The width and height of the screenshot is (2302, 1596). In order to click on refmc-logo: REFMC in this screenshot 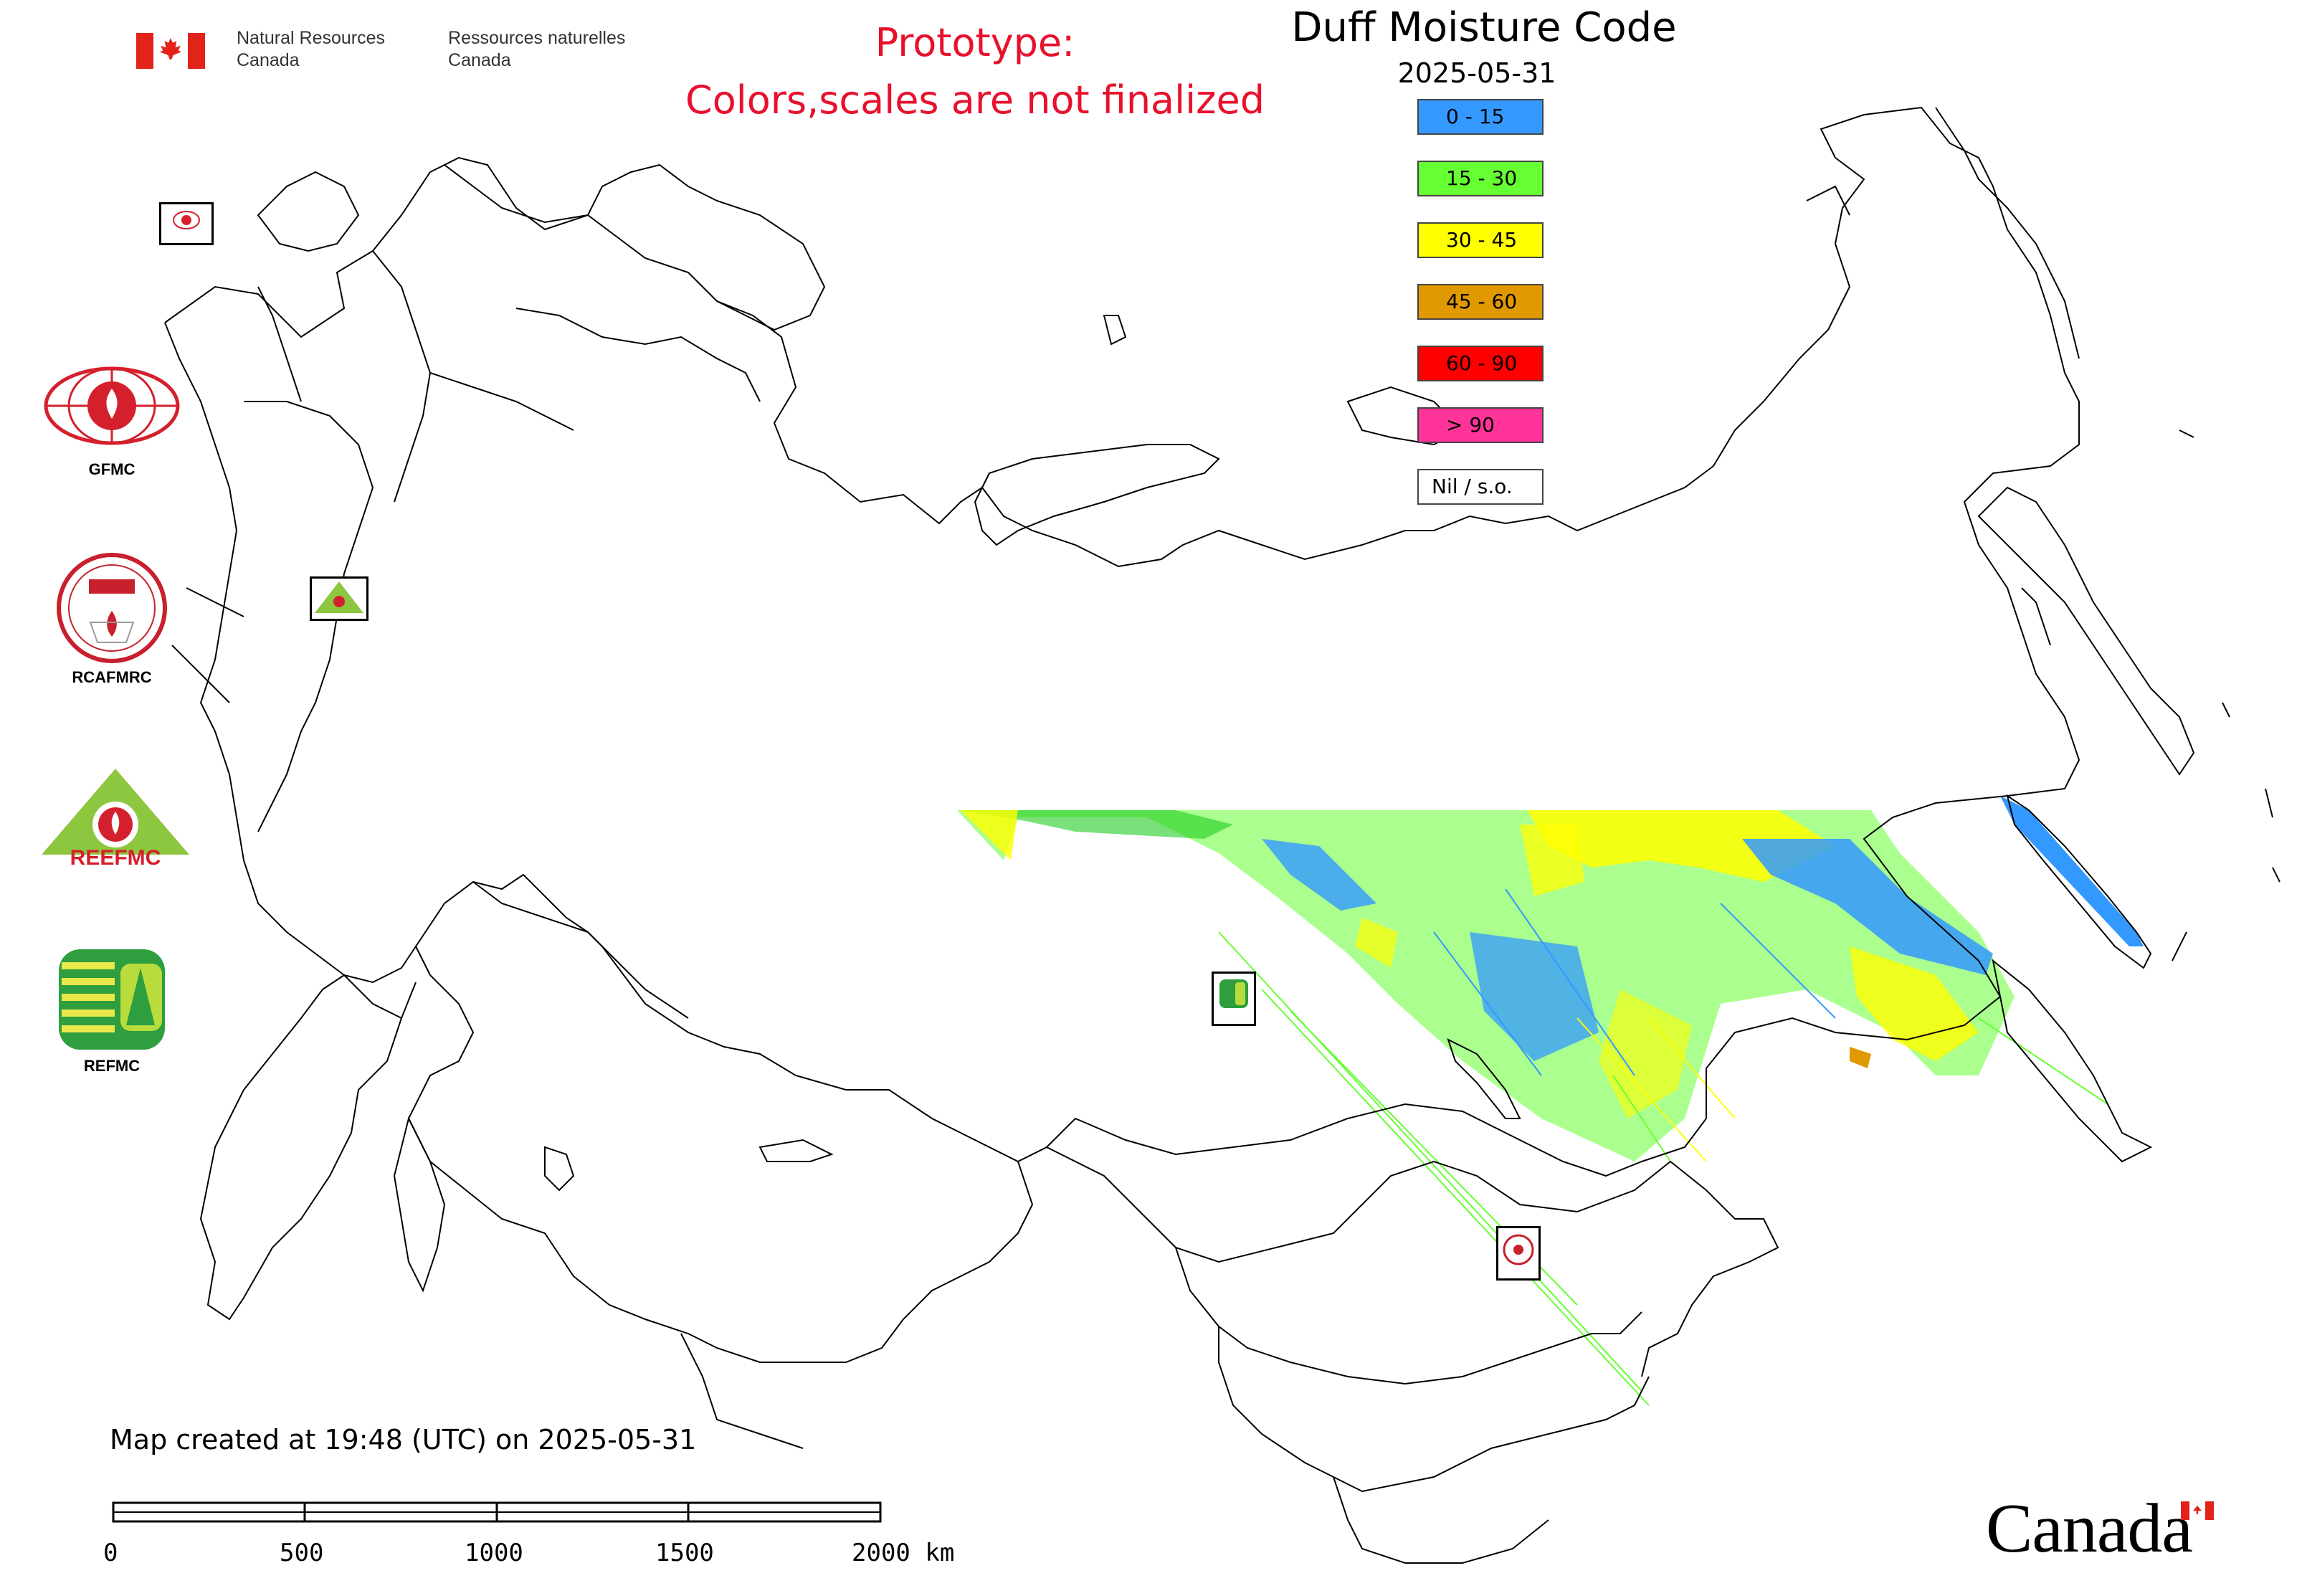, I will do `click(112, 1010)`.